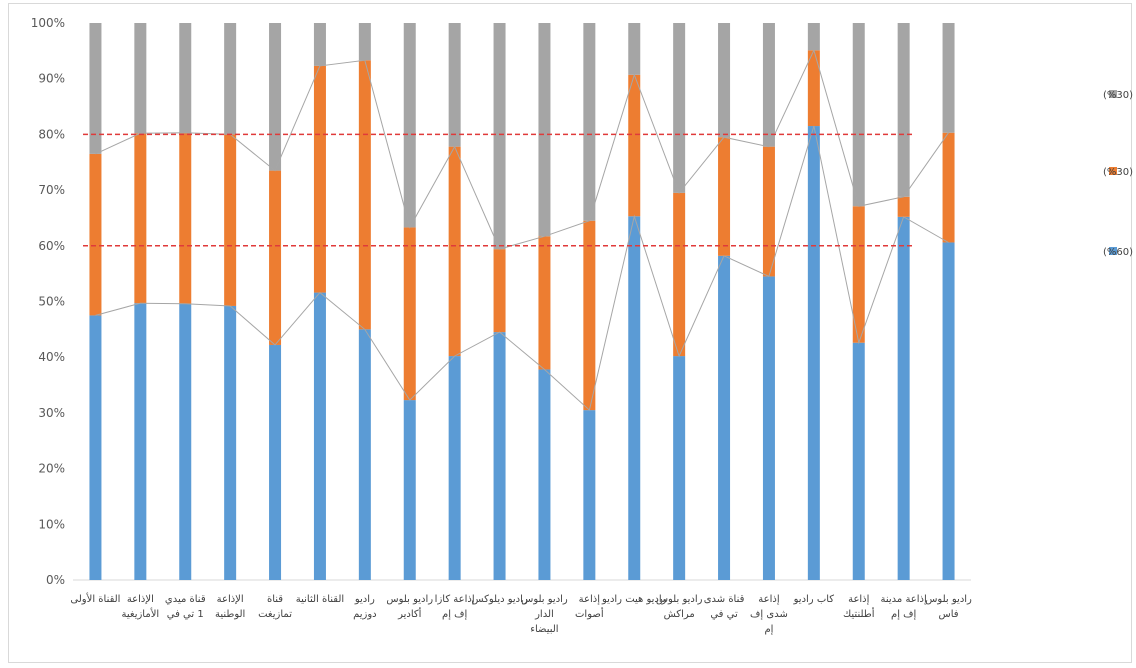  I want to click on legend-label: المجموعة الثانية (30%), so click(1118, 172).